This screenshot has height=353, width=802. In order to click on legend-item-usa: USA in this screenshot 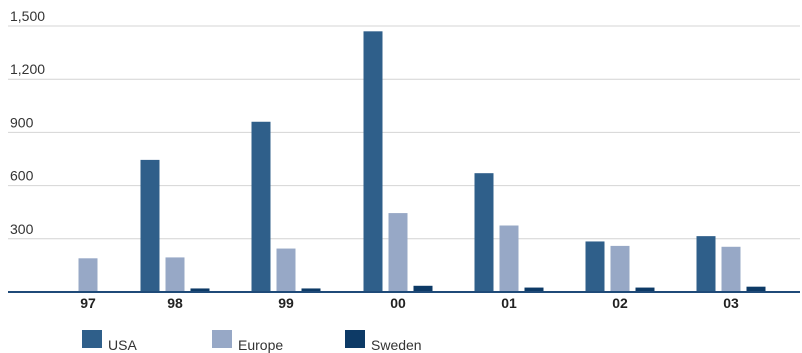, I will do `click(147, 341)`.